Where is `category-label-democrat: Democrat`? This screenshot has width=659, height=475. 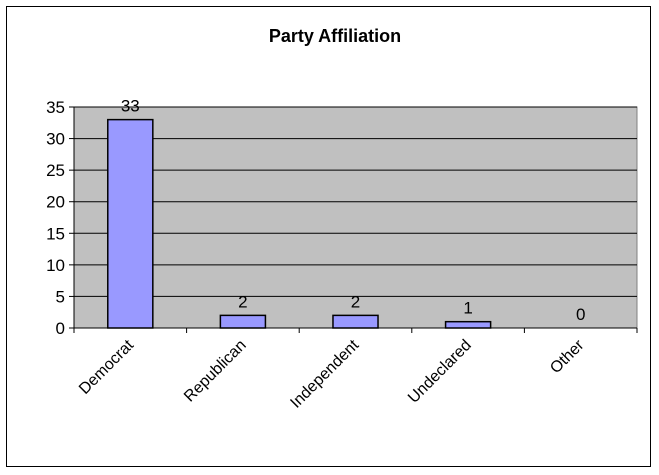
category-label-democrat: Democrat is located at coordinates (106, 366).